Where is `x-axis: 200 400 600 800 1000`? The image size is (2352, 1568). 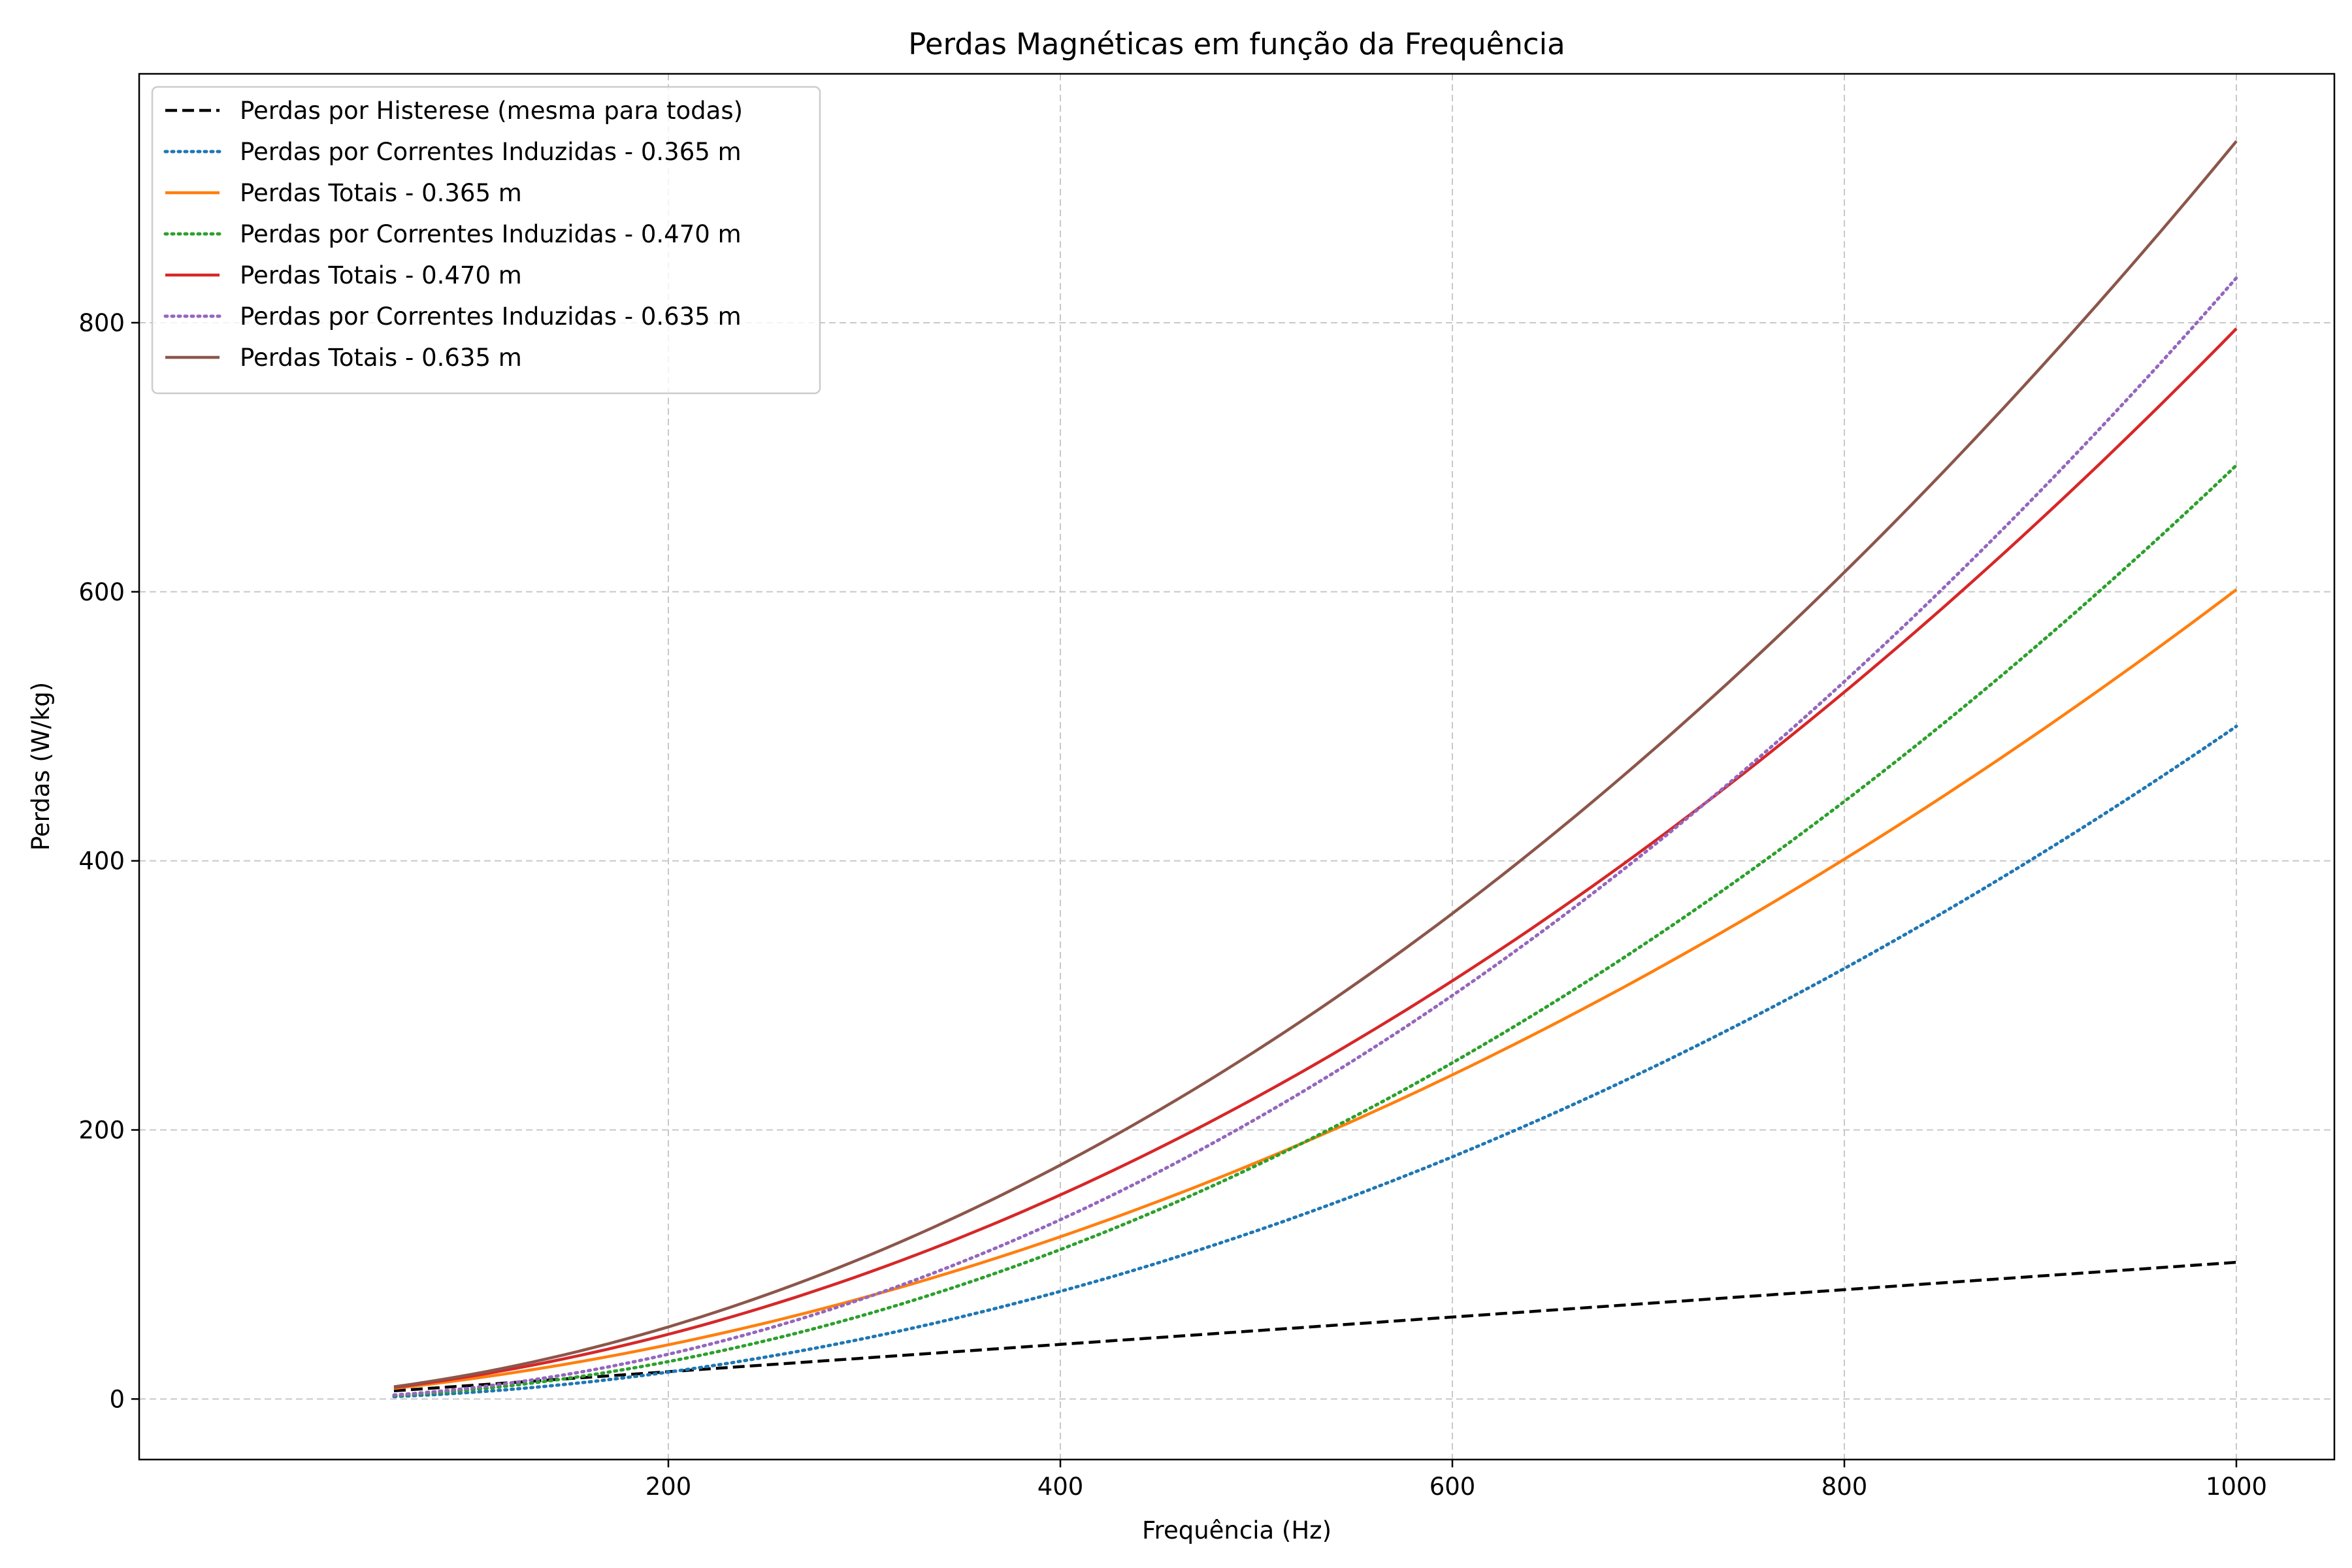
x-axis: 200 400 600 800 1000 is located at coordinates (1456, 1480).